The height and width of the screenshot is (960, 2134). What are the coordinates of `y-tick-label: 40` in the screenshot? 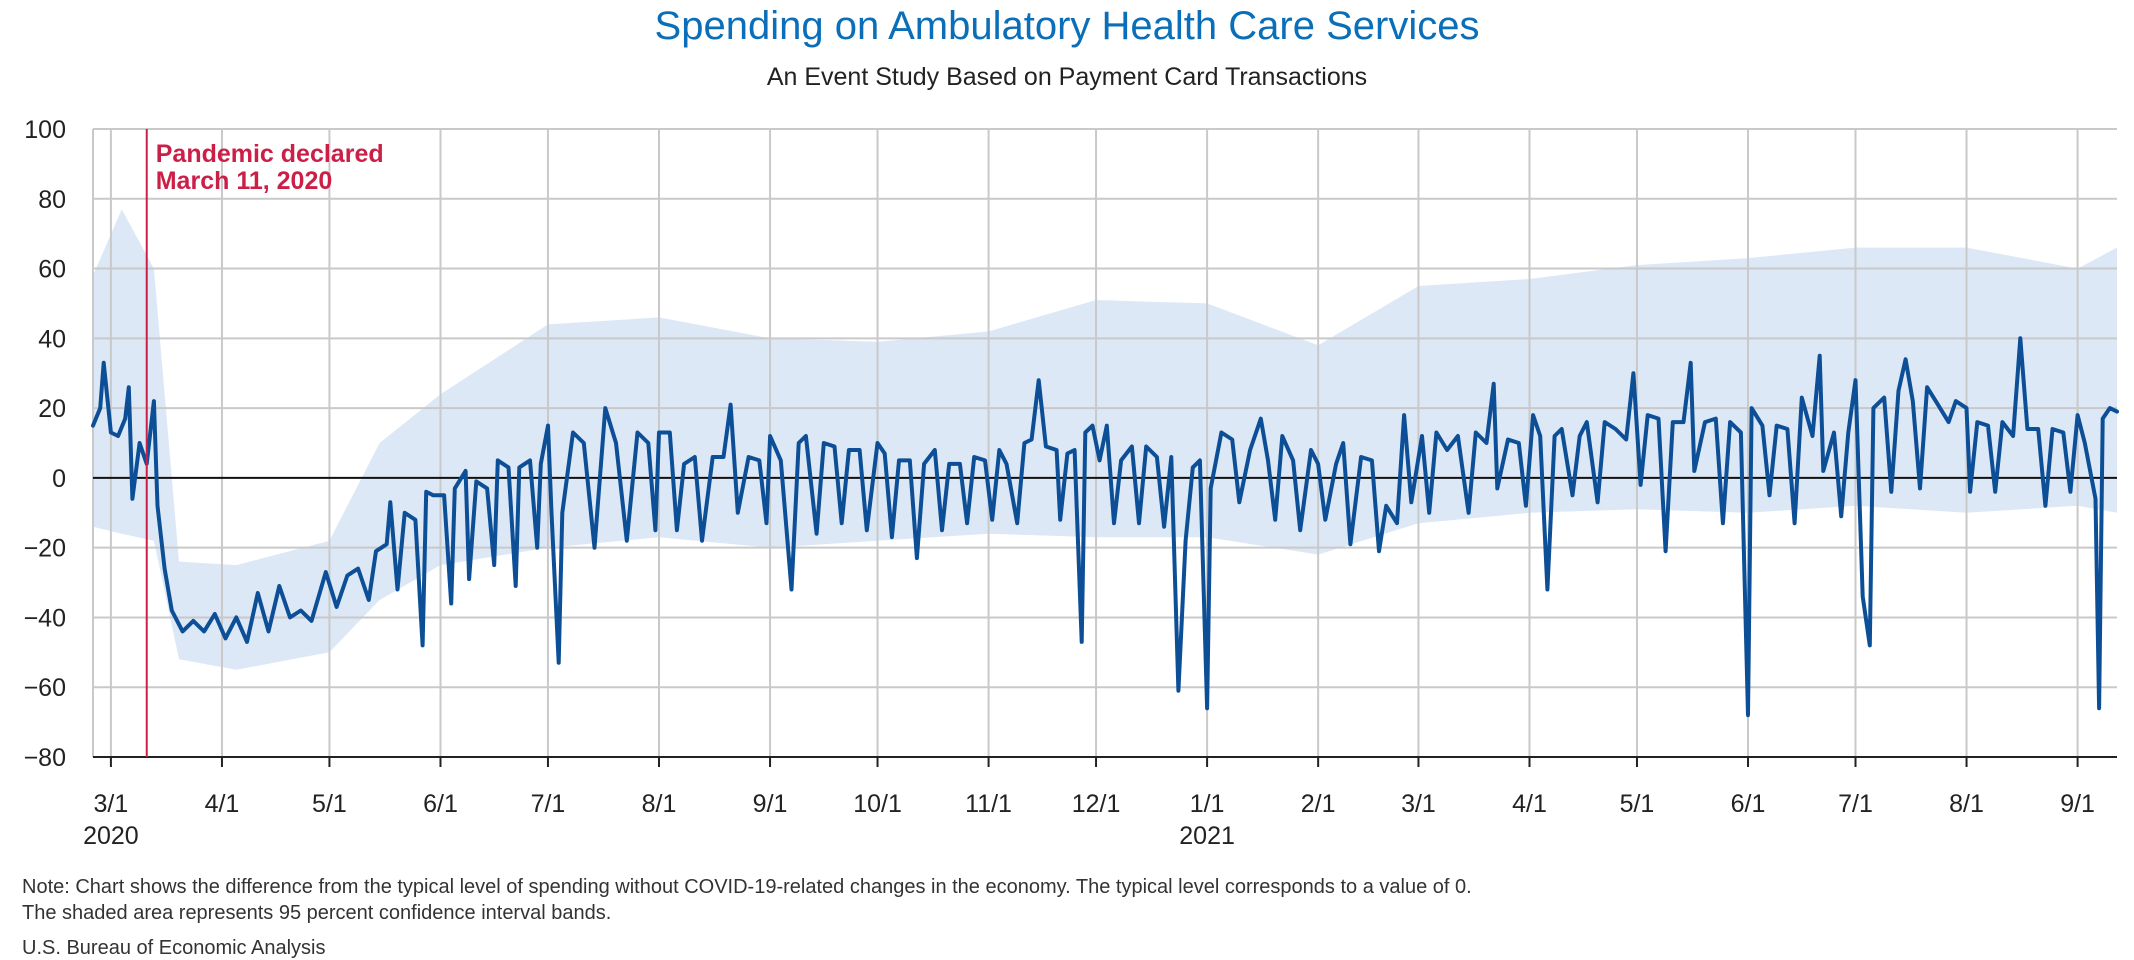 It's located at (52, 339).